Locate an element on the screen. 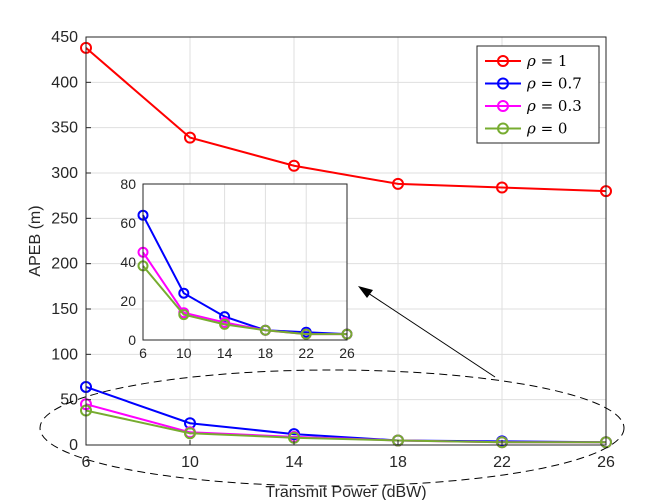  y-tick-label: 400 is located at coordinates (64, 82).